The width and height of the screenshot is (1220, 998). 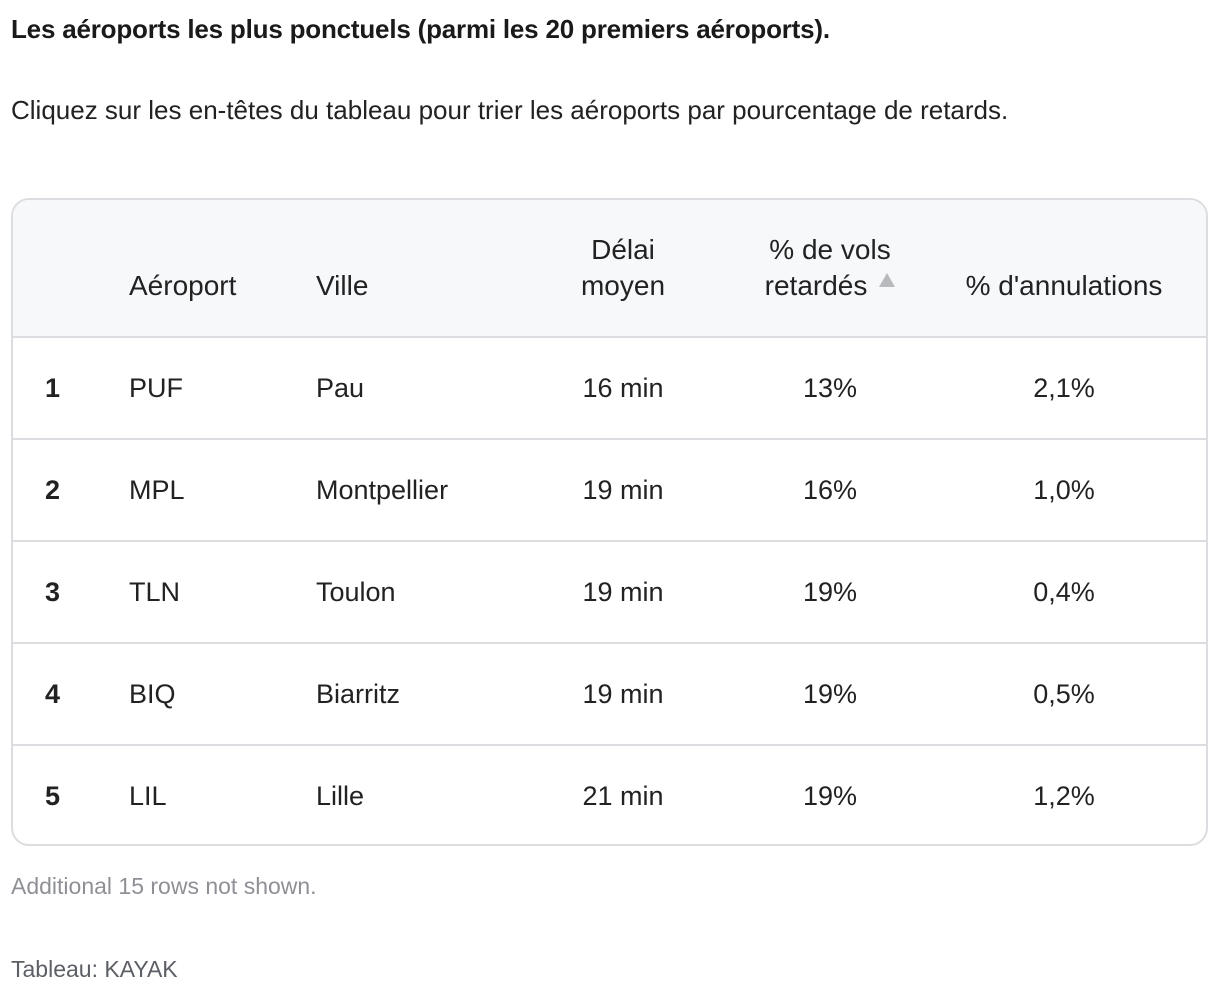 What do you see at coordinates (340, 796) in the screenshot?
I see `row-city: Lille` at bounding box center [340, 796].